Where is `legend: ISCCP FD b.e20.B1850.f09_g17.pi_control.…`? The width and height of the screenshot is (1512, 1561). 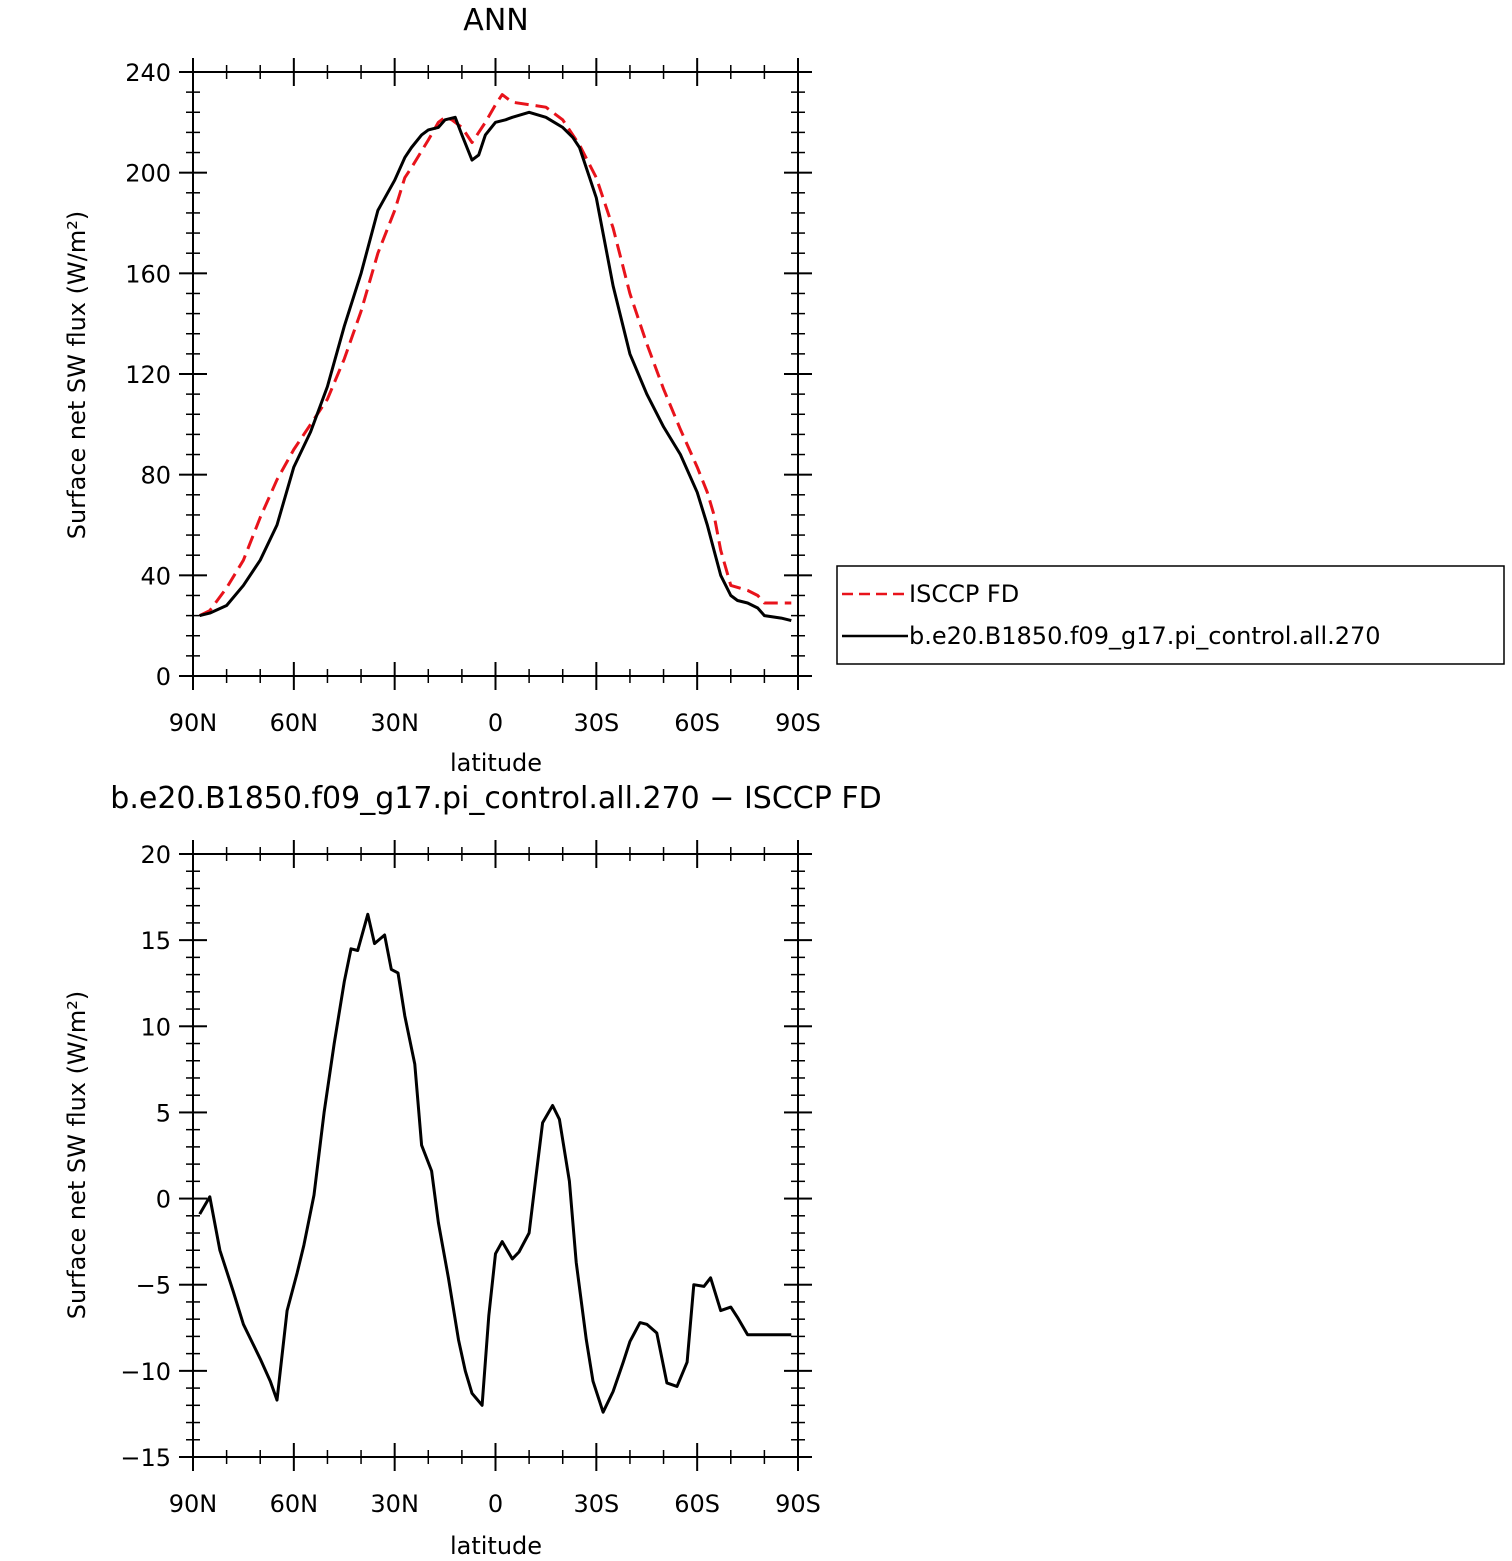
legend: ISCCP FD b.e20.B1850.f09_g17.pi_control.… is located at coordinates (1170, 615).